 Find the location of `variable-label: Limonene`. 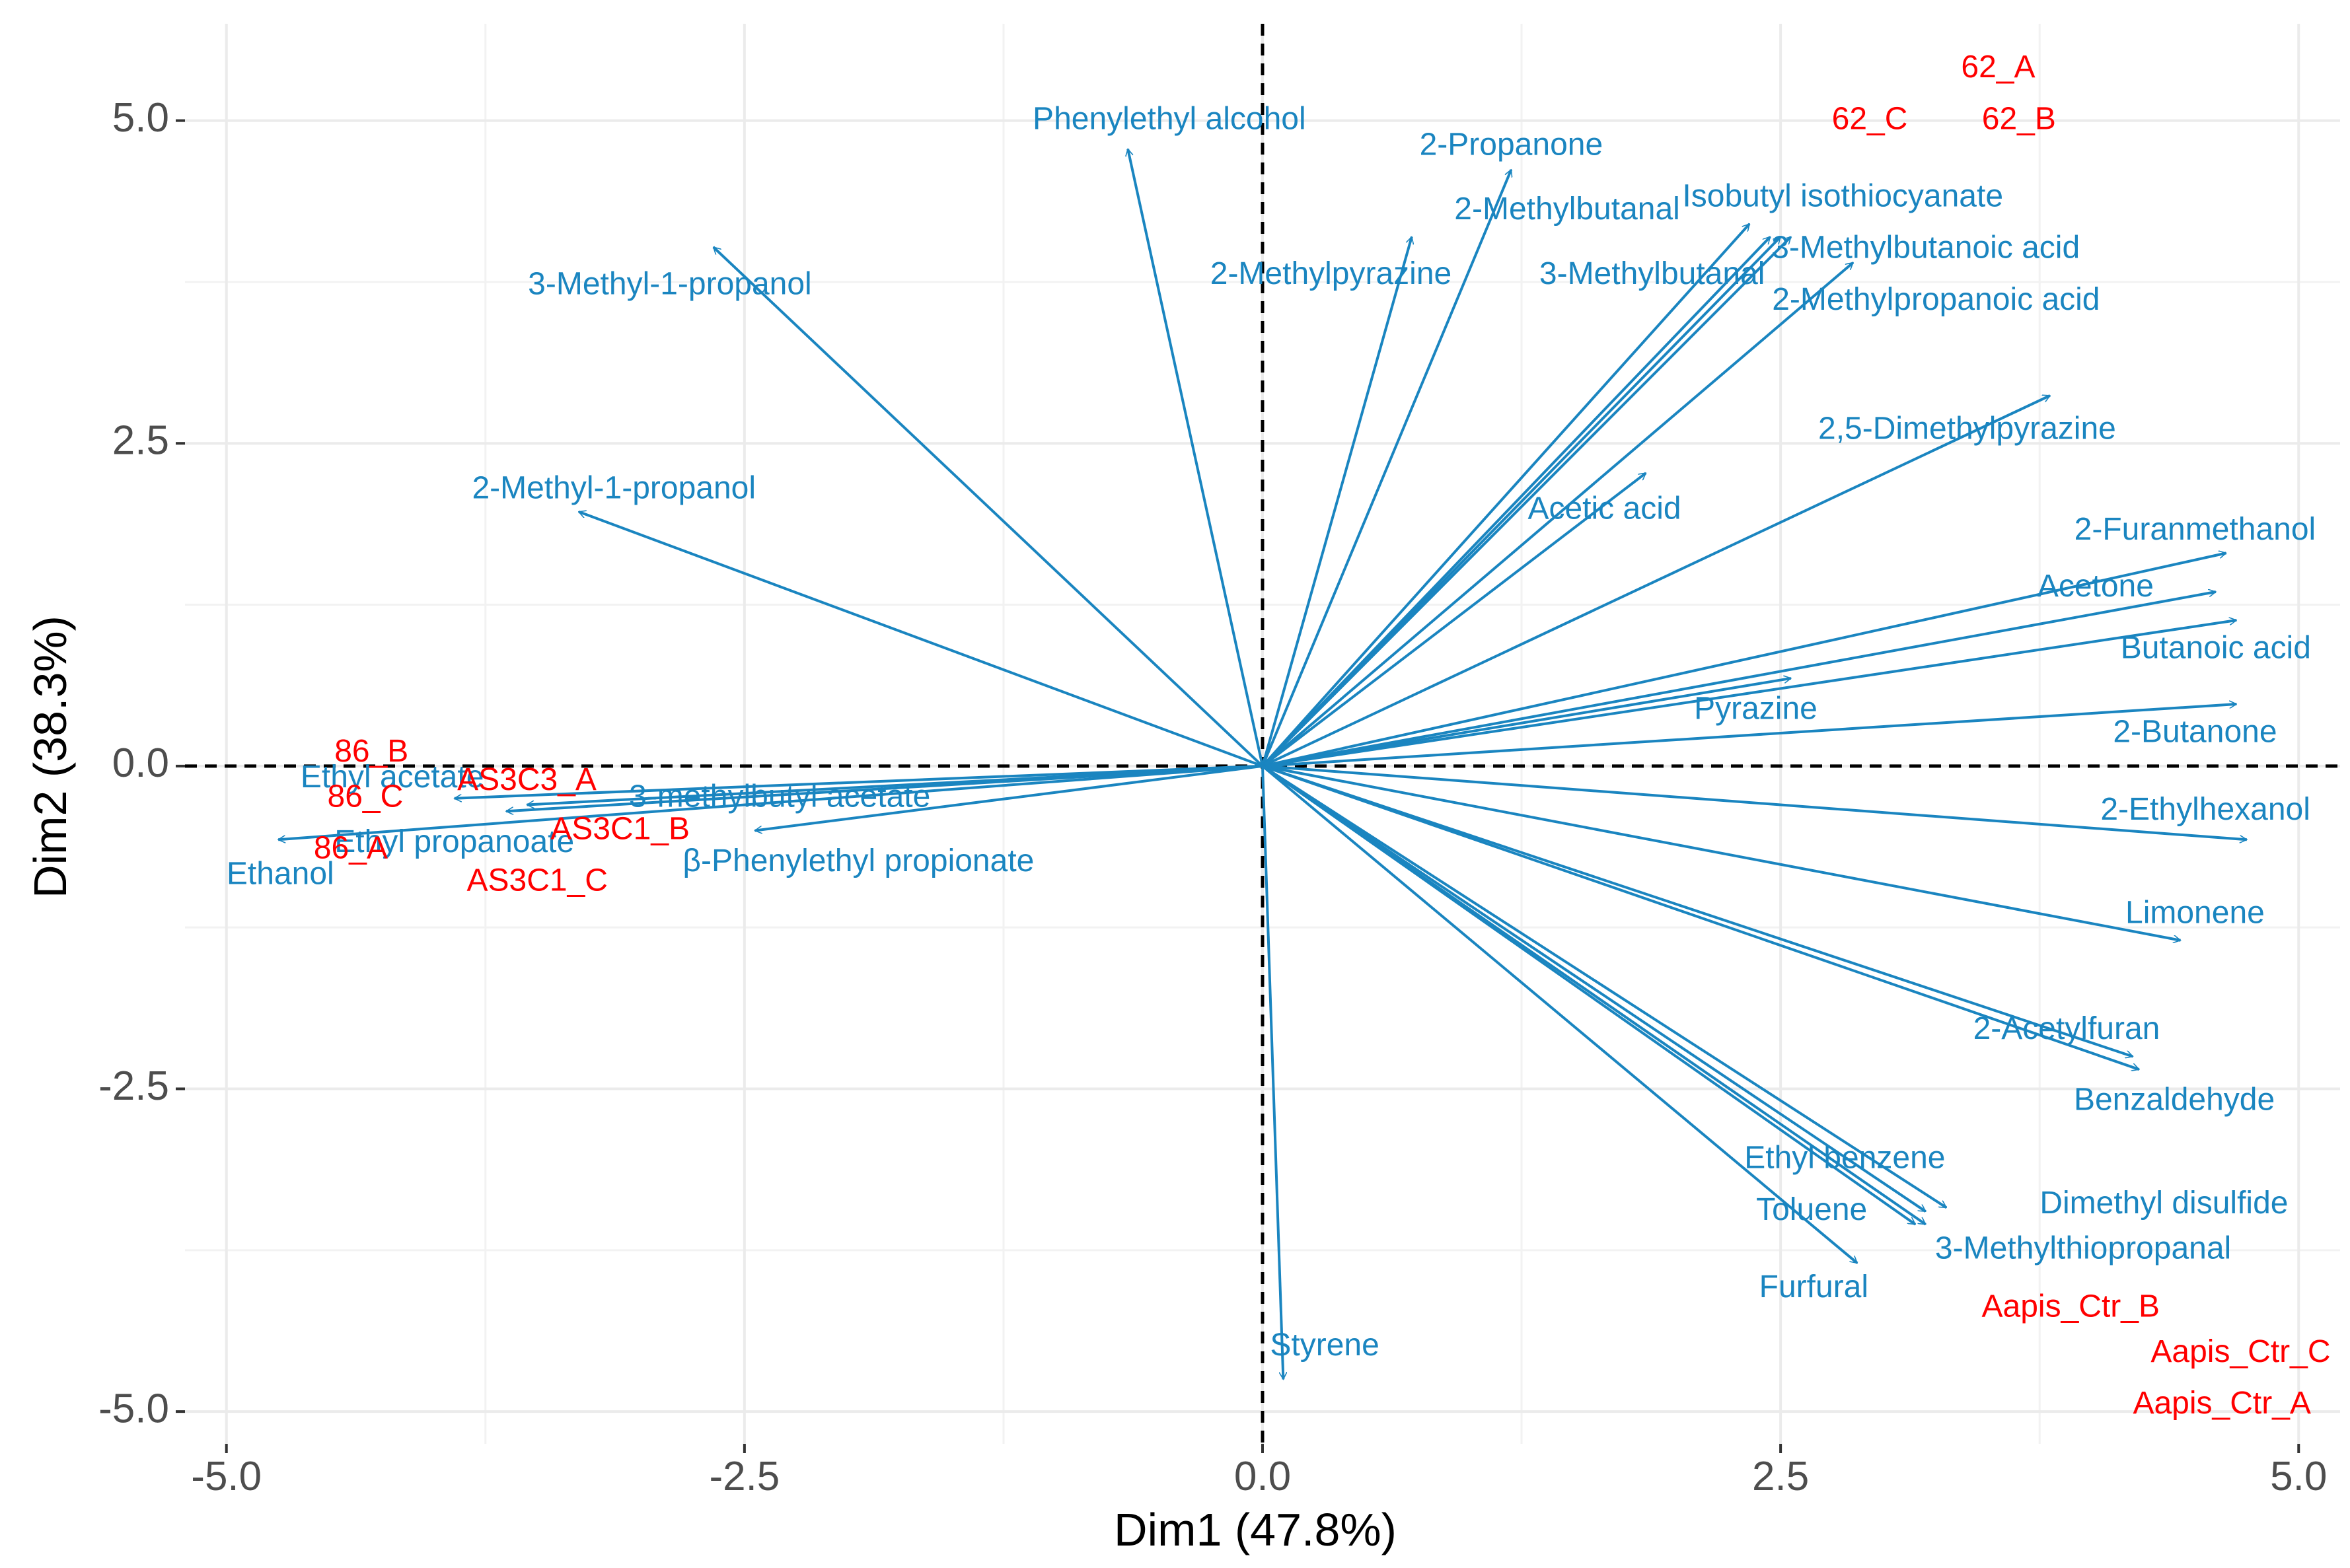

variable-label: Limonene is located at coordinates (2195, 912).